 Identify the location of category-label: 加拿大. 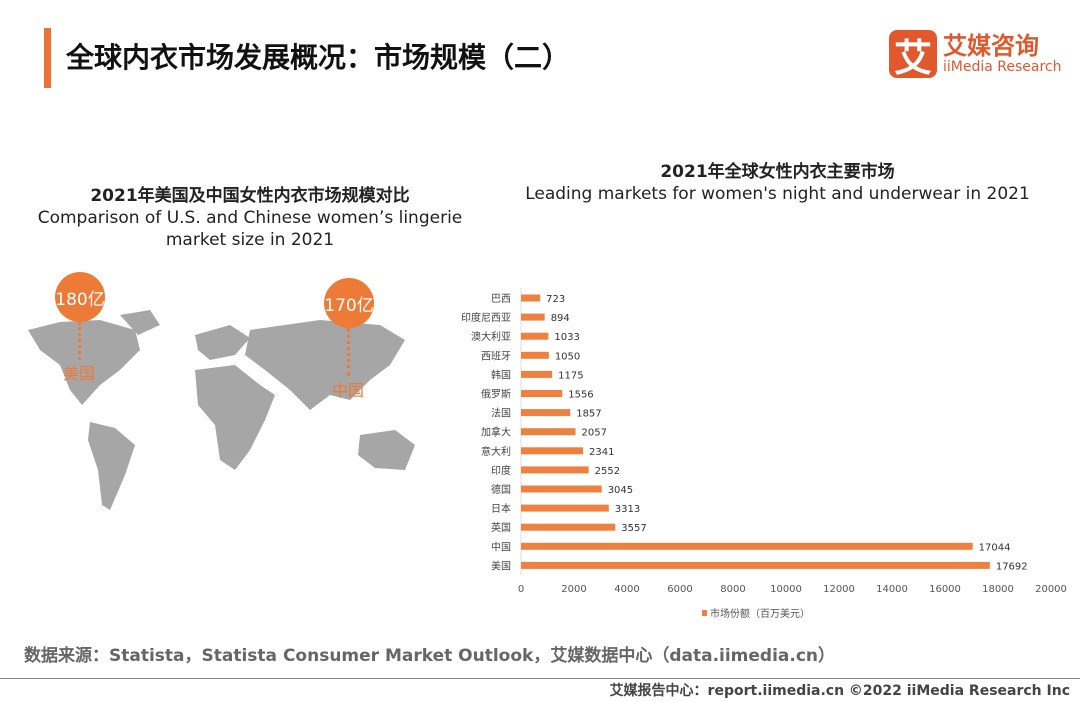
(496, 432).